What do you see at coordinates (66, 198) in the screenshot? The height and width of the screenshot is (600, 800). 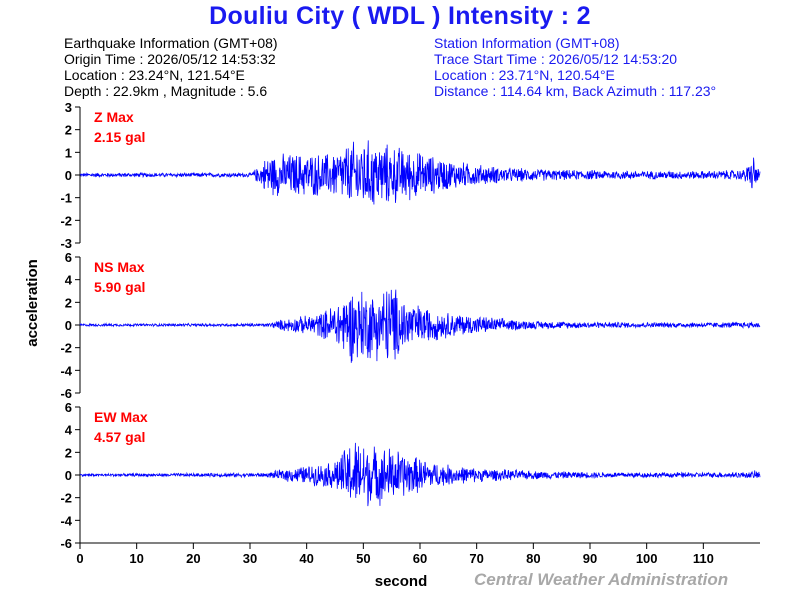 I see `y-tick-label: -1` at bounding box center [66, 198].